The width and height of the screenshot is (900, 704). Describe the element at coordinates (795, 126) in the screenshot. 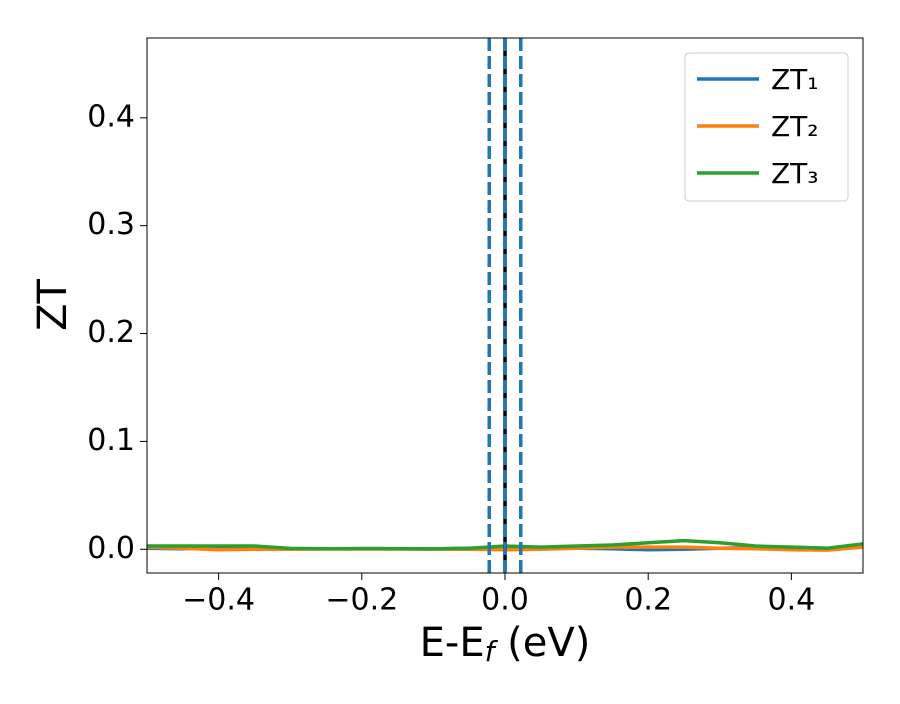

I see `legend-label: ZT₂` at that location.